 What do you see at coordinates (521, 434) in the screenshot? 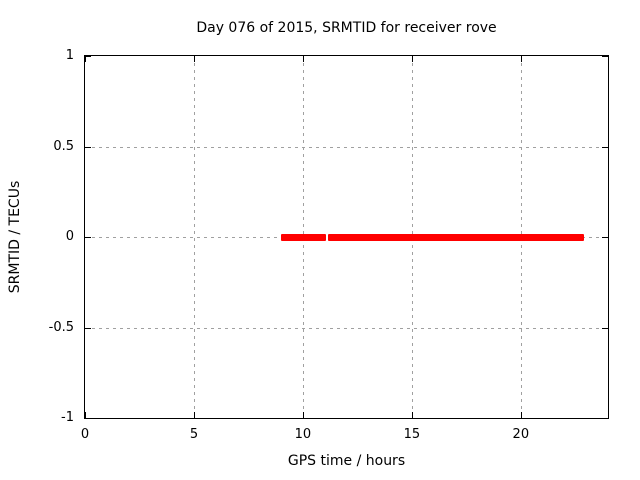
I see `x-tick-label: 20` at bounding box center [521, 434].